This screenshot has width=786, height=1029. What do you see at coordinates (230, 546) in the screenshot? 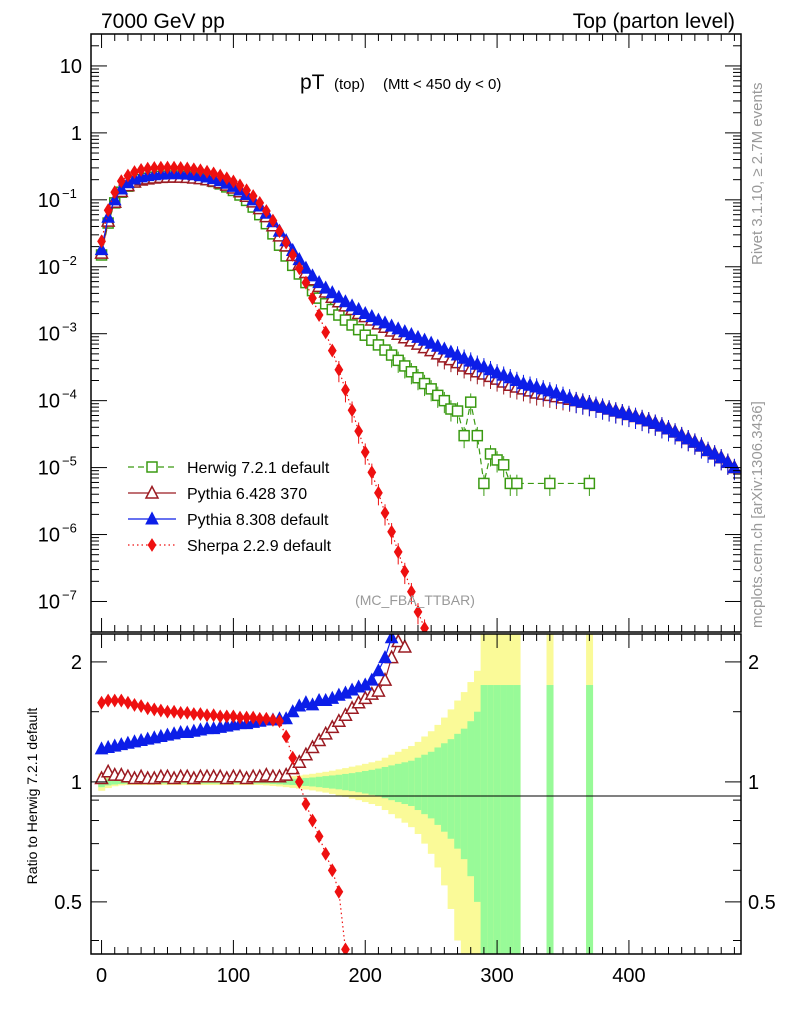
I see `legend-entry-sherpa: Sherpa 2.2.9 default` at bounding box center [230, 546].